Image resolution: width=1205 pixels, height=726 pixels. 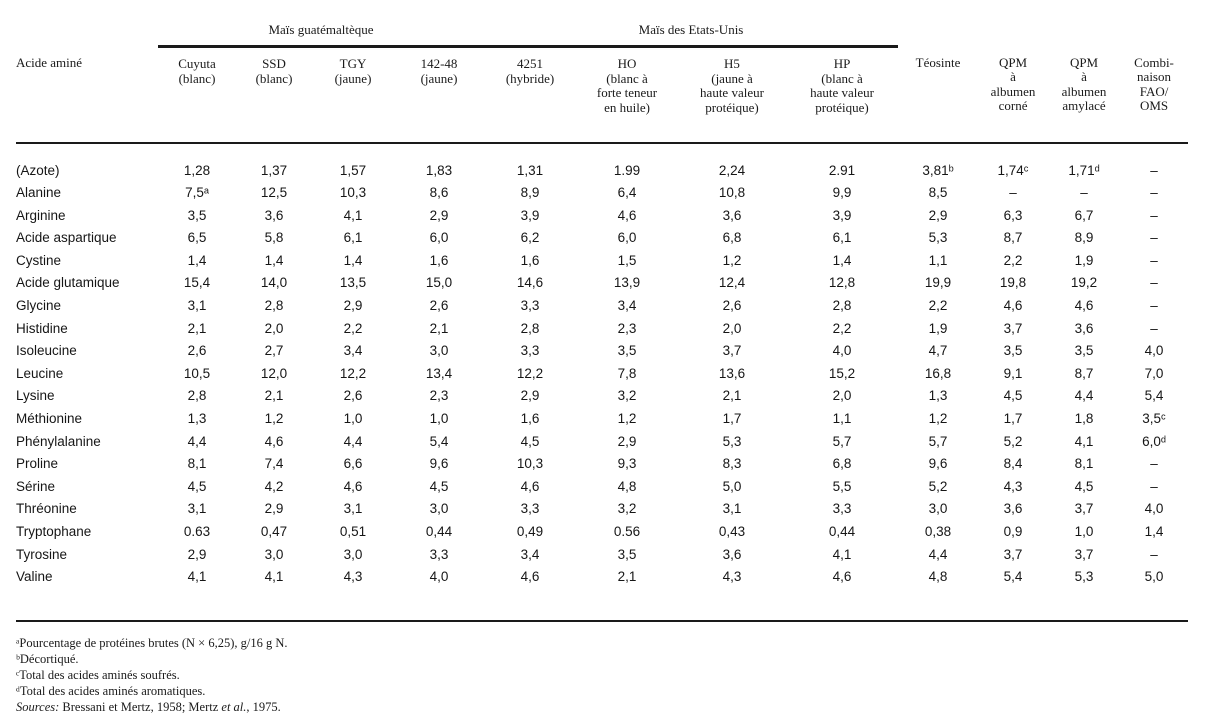 What do you see at coordinates (263, 706) in the screenshot?
I see `sources-text-post: , 1975.` at bounding box center [263, 706].